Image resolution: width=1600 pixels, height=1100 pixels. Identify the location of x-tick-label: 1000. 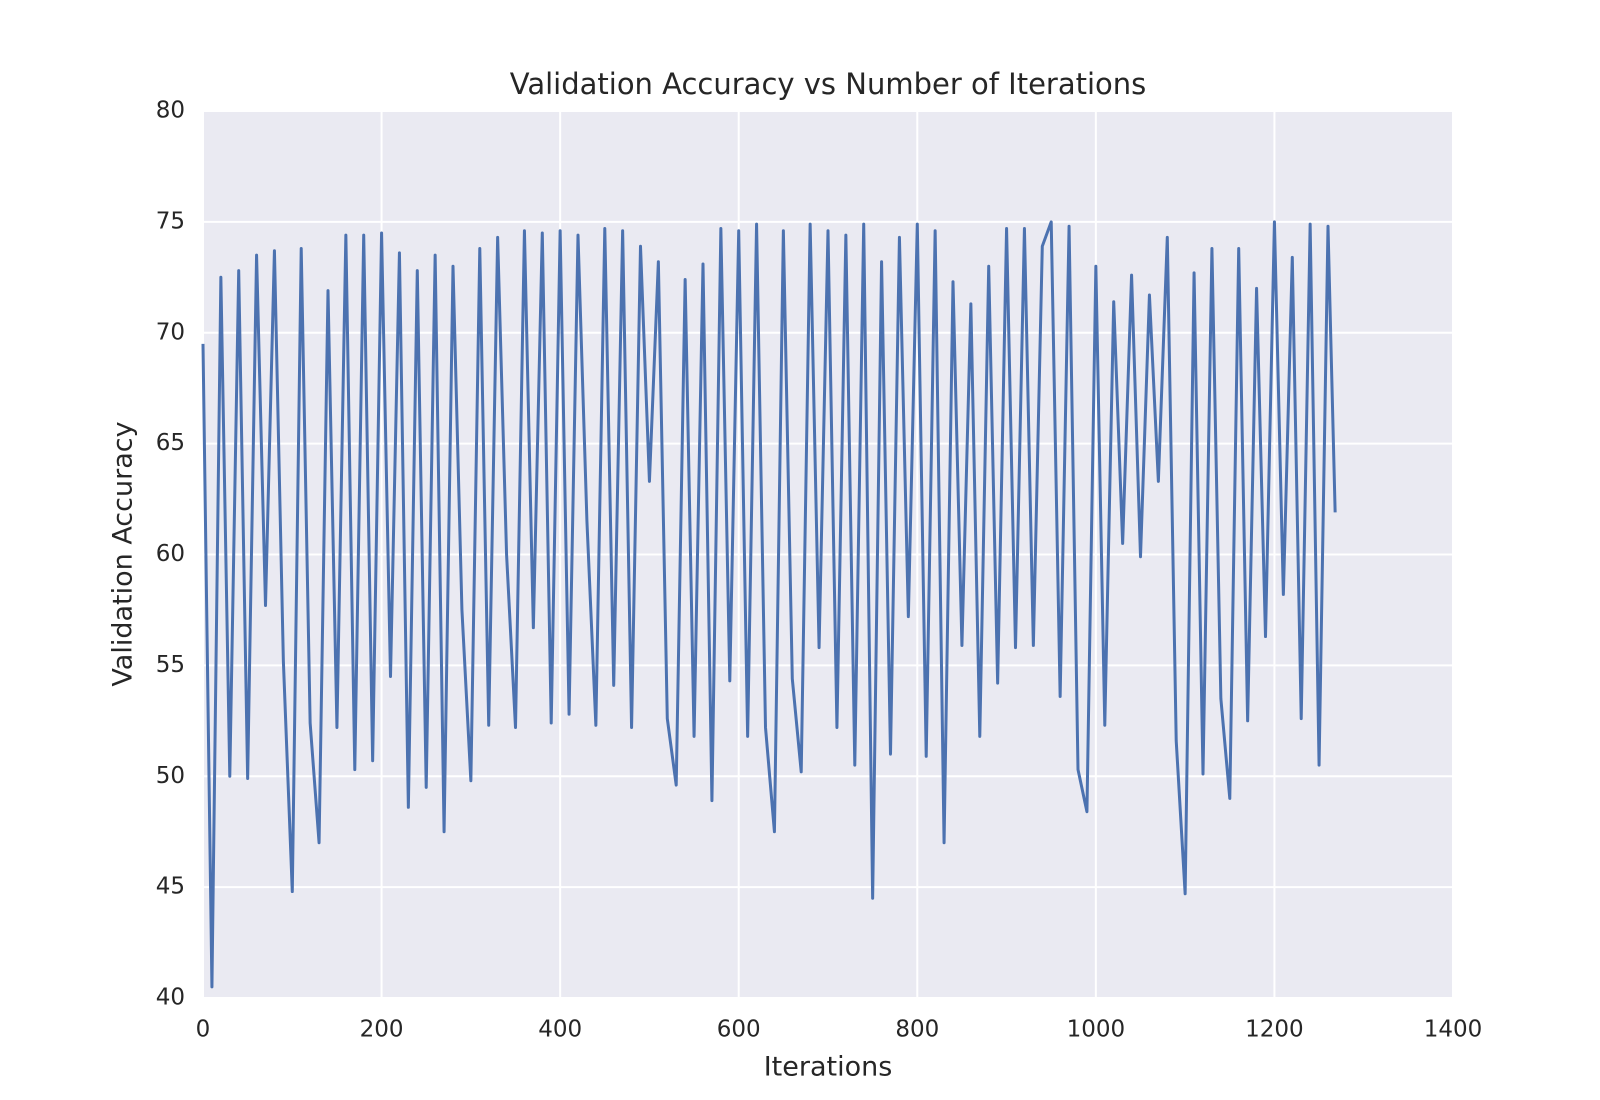
(1096, 1030).